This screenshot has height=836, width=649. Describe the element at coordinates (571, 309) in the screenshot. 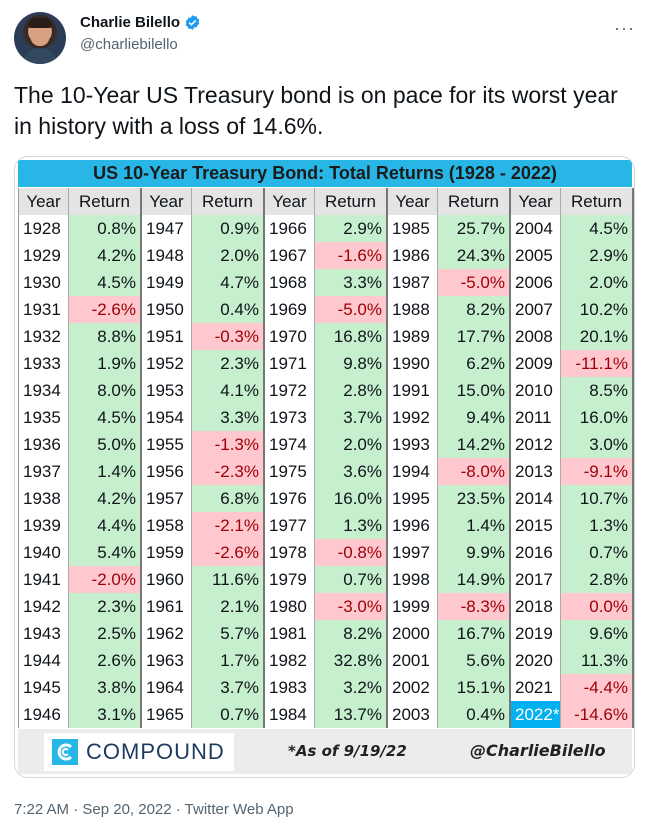

I see `table-row: 2007 10.2%` at that location.